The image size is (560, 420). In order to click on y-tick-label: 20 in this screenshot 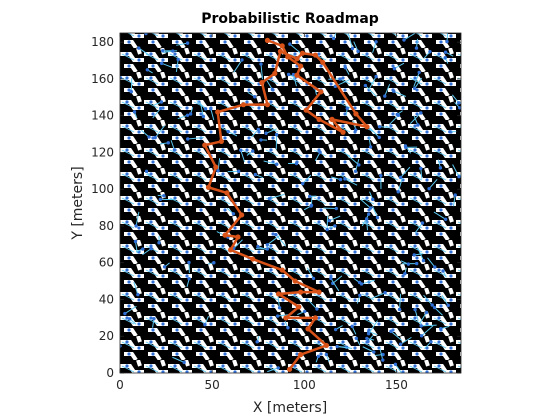, I will do `click(106, 336)`.